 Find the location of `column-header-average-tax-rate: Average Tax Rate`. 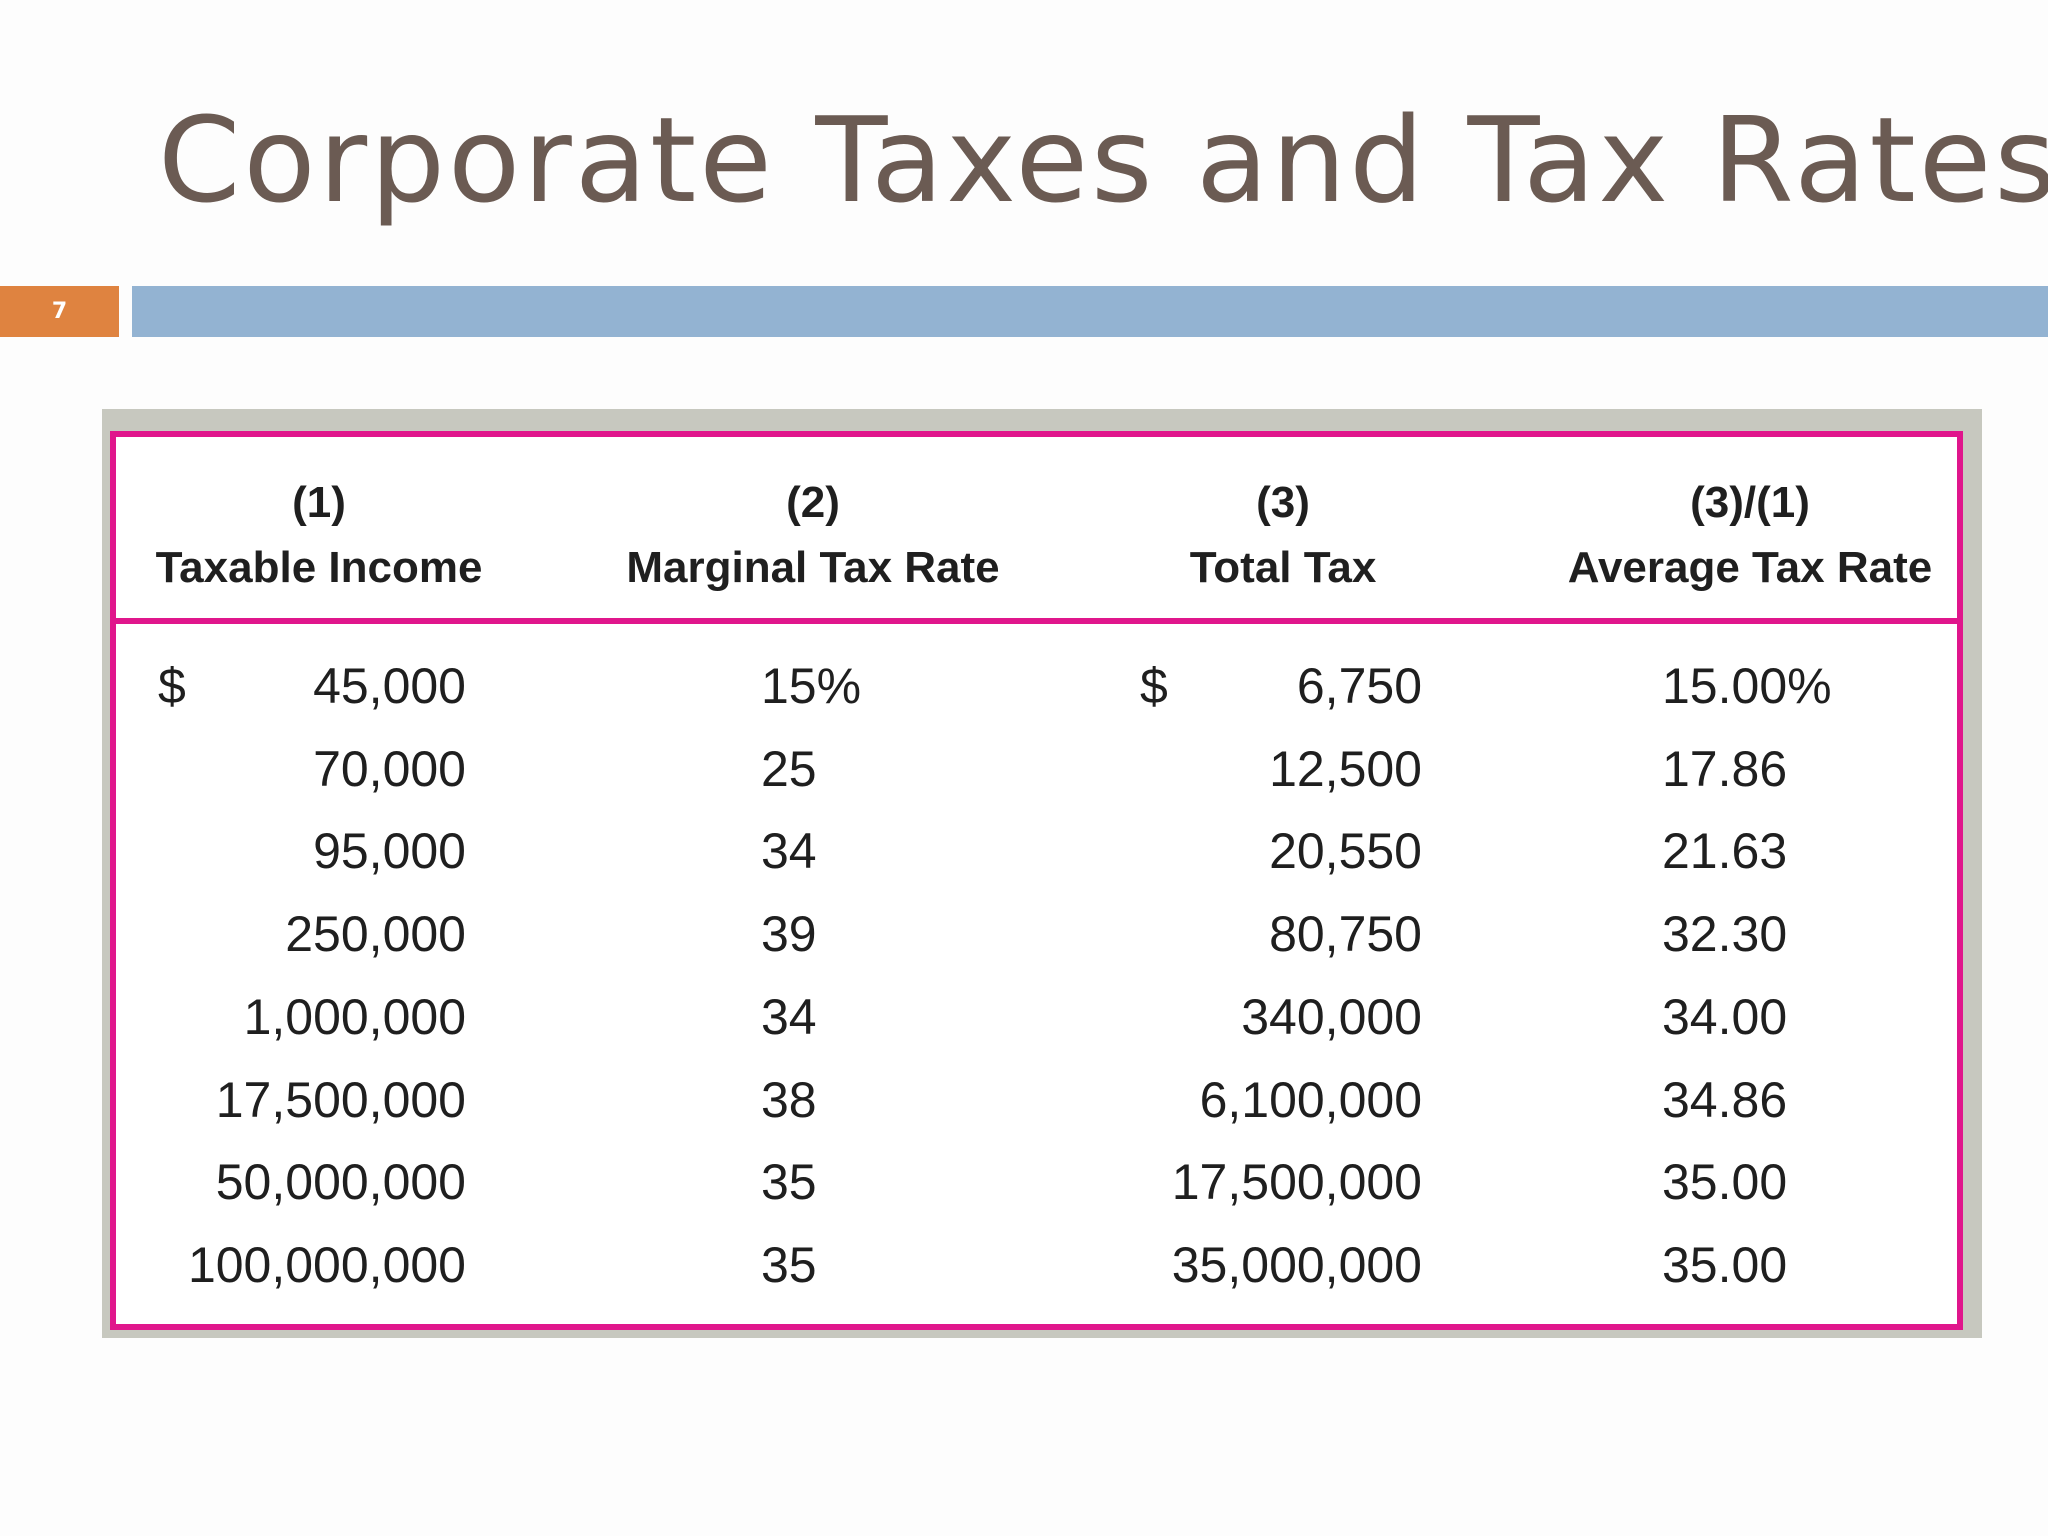

column-header-average-tax-rate: Average Tax Rate is located at coordinates (1750, 567).